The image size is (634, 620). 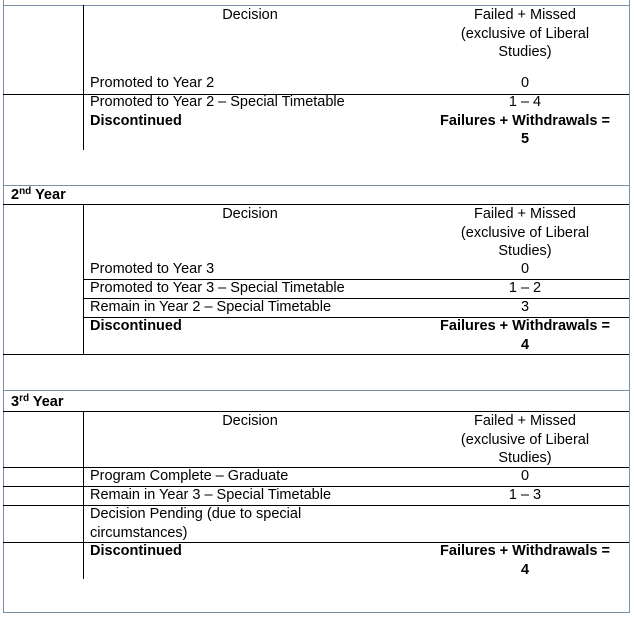 What do you see at coordinates (217, 288) in the screenshot?
I see `decision-cell: Promoted to Year 3 – Special Timetable` at bounding box center [217, 288].